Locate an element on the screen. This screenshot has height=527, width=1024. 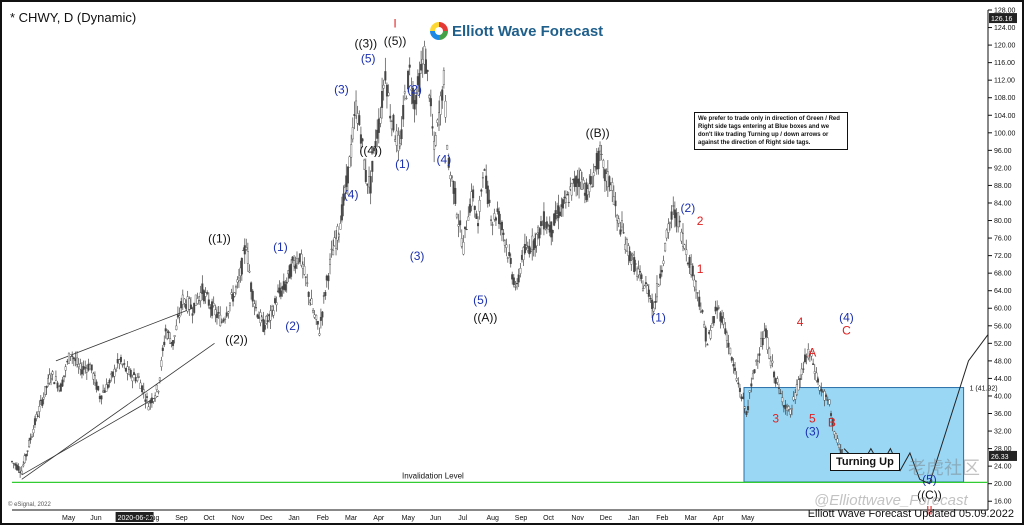
x-tick-label: Feb is located at coordinates (323, 518).